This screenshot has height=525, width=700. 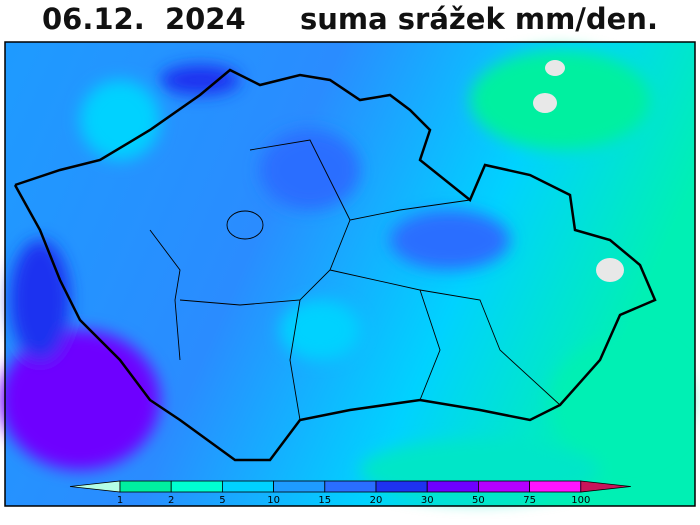 I want to click on legend-label: 50, so click(x=478, y=500).